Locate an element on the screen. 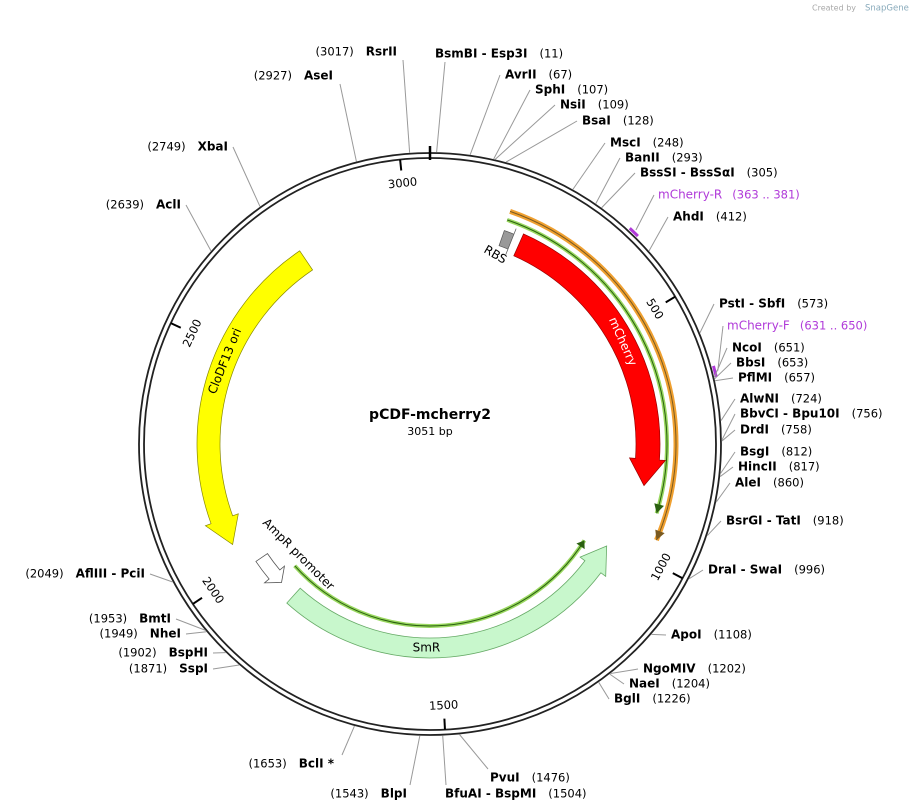  enzyme-position: (412) is located at coordinates (731, 217).